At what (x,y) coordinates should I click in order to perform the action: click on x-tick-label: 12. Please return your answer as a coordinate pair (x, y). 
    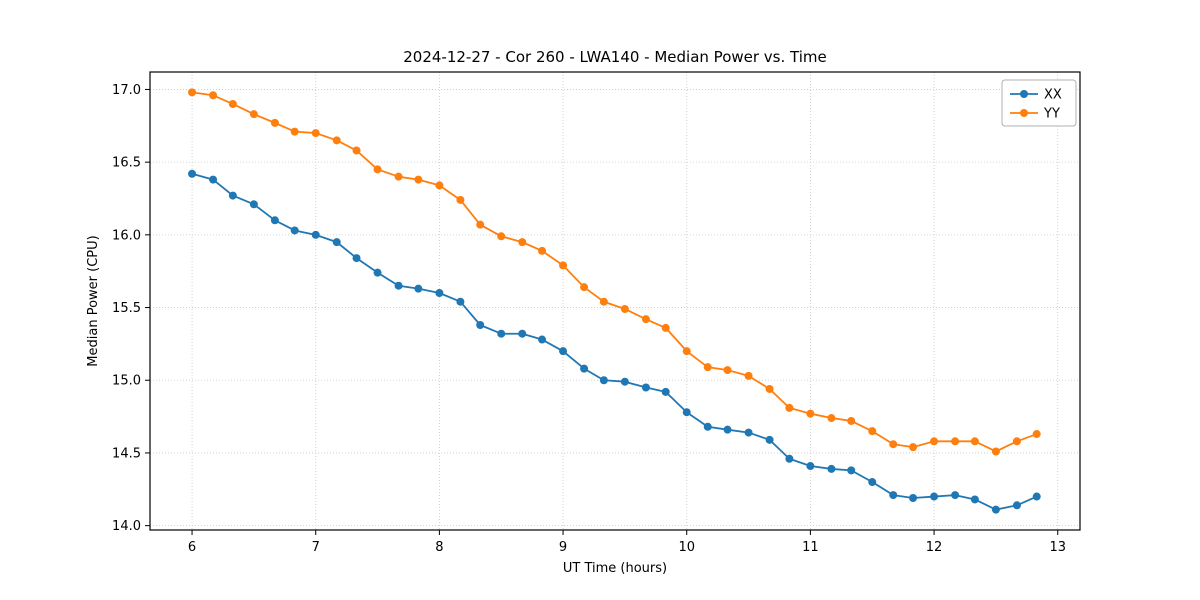
    Looking at the image, I should click on (934, 547).